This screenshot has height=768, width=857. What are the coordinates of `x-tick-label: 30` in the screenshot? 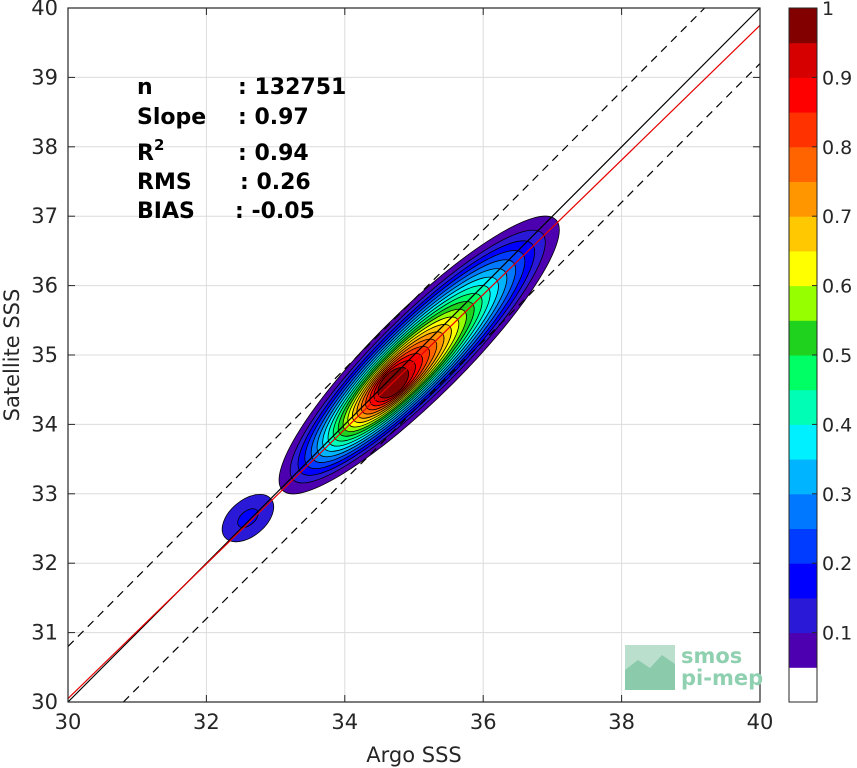 It's located at (68, 722).